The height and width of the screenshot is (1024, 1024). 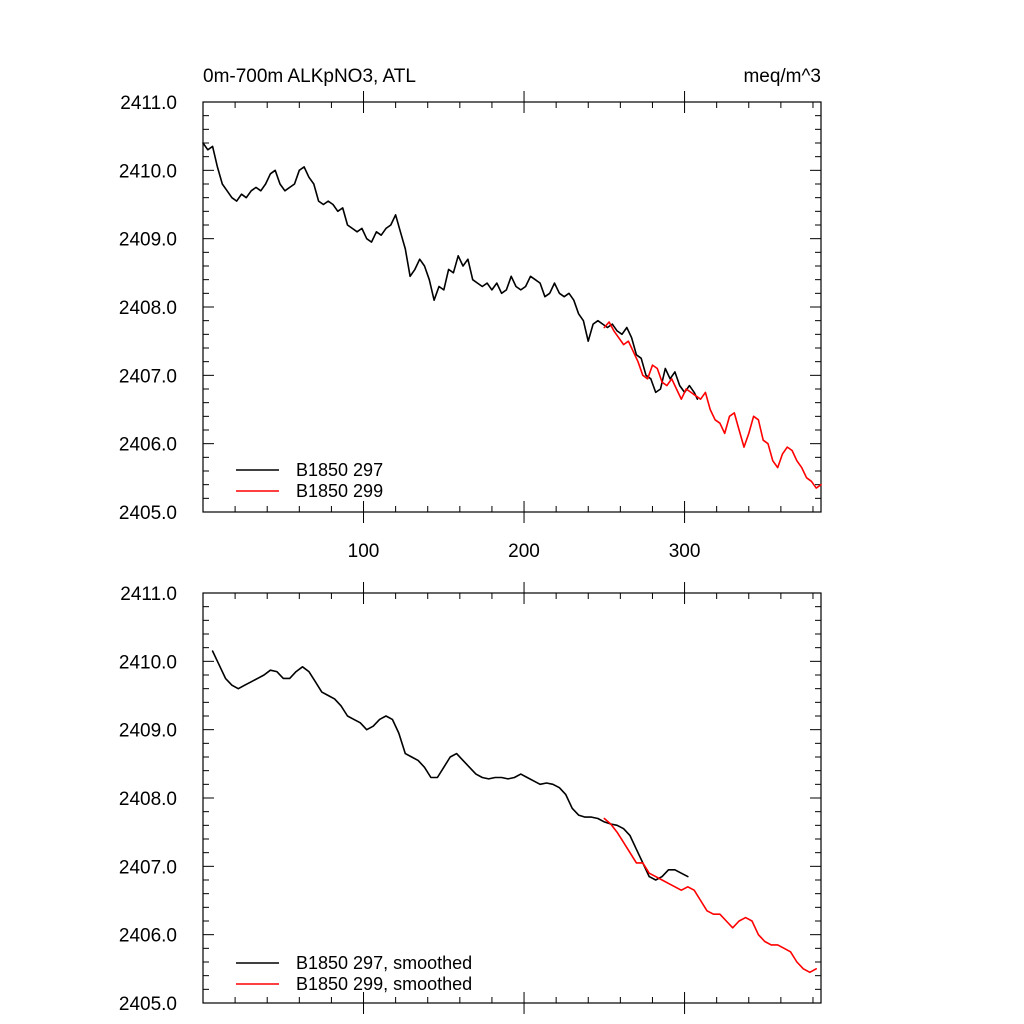 What do you see at coordinates (782, 76) in the screenshot?
I see `chart-units: meq/m^3` at bounding box center [782, 76].